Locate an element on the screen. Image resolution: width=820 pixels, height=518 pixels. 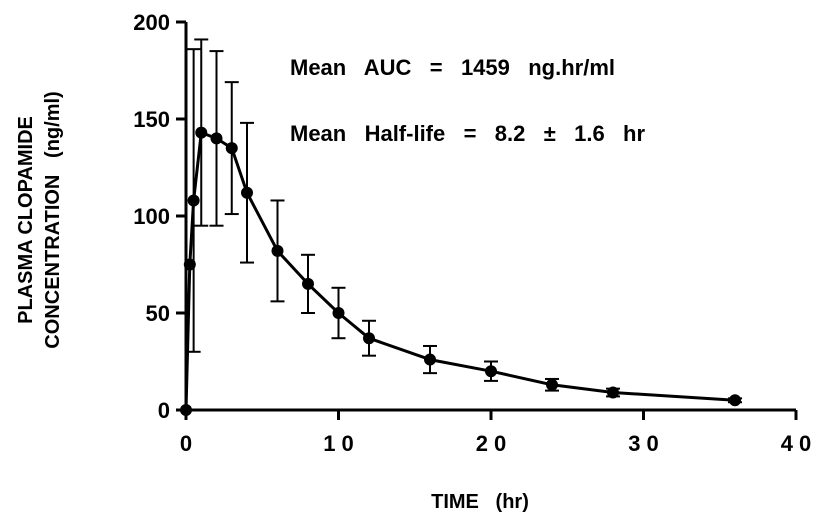
y-tick-label: 50 is located at coordinates (158, 313).